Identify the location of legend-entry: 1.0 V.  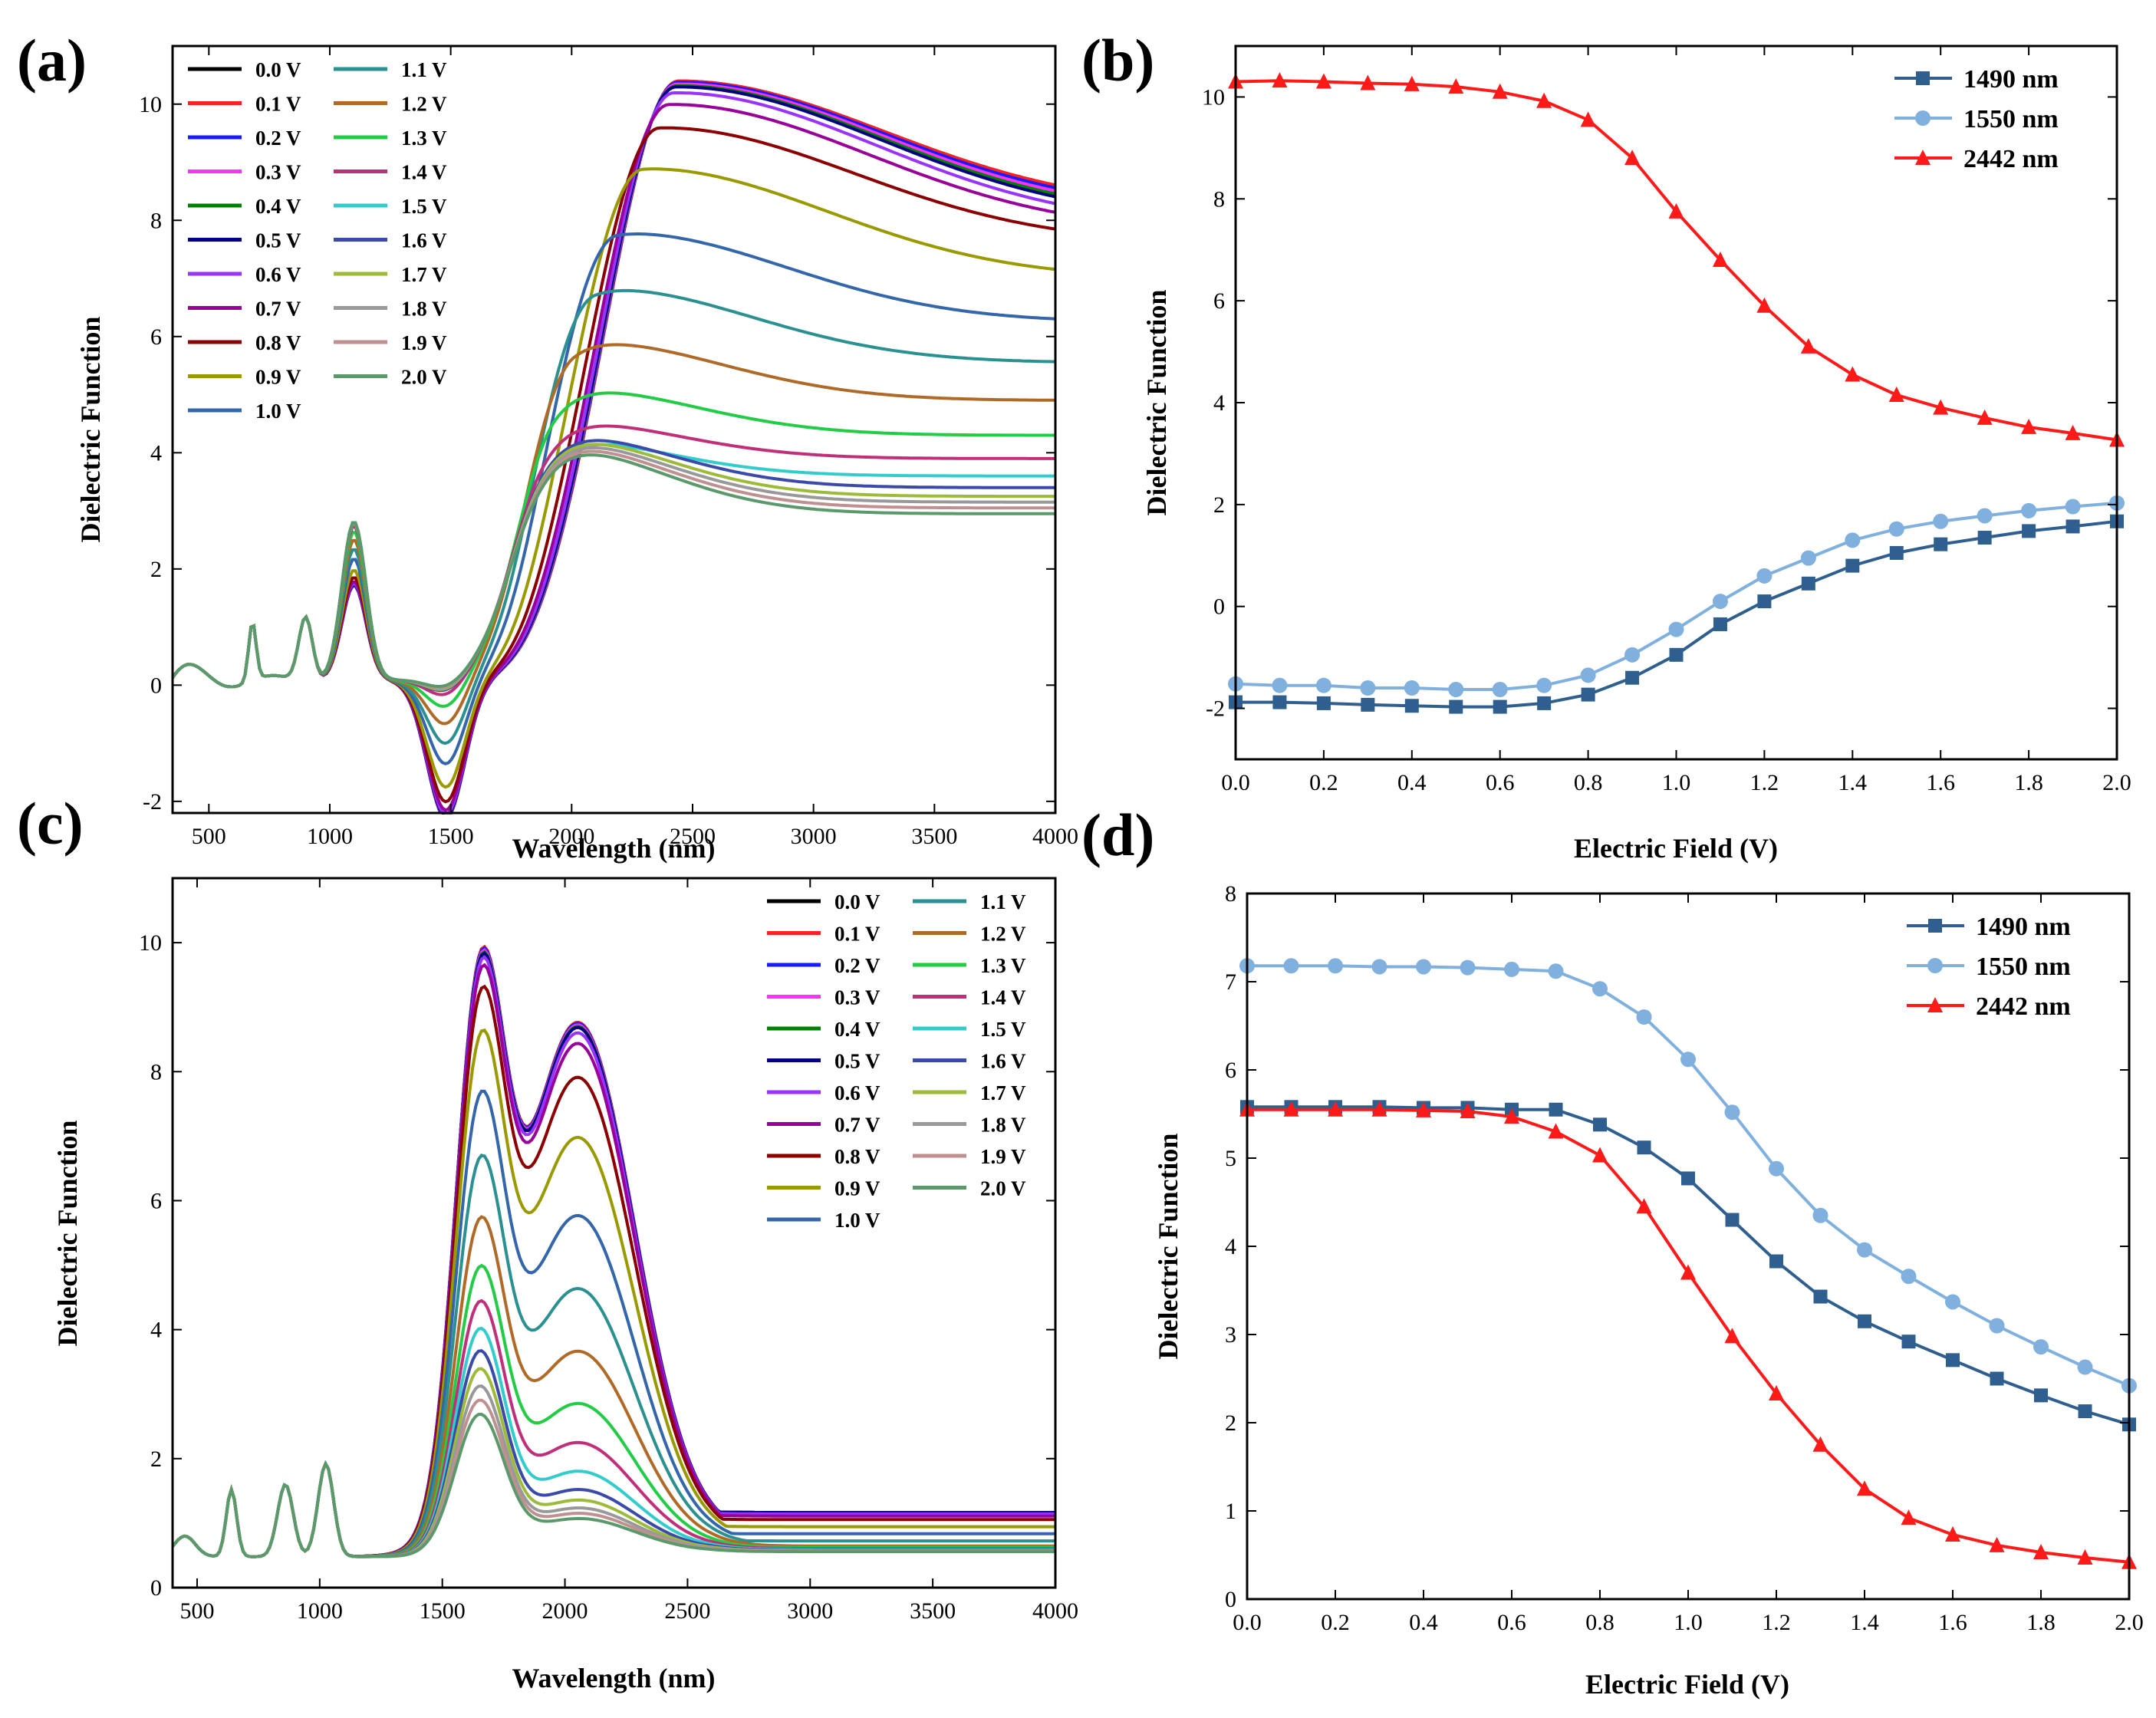
(857, 1220).